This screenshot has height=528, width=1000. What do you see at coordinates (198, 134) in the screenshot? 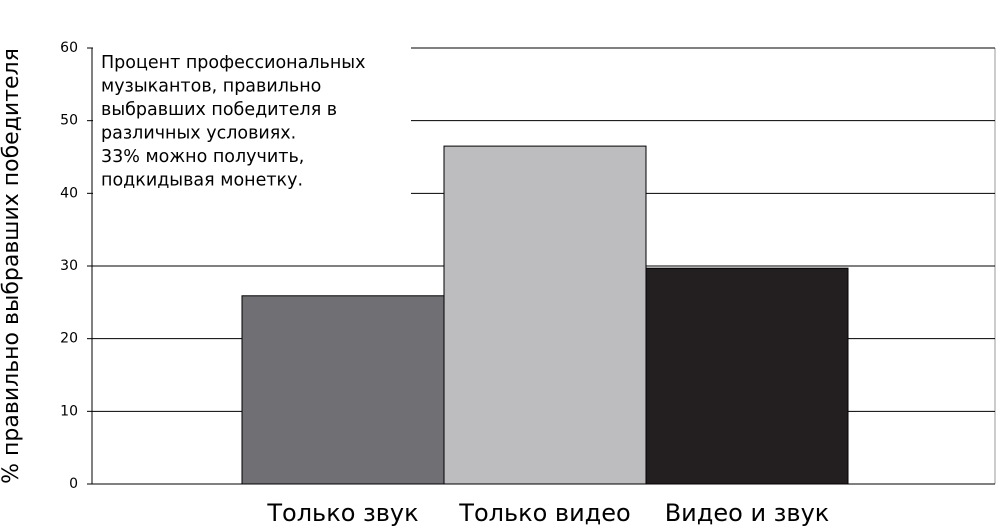
I see `annotation: различных условиях.` at bounding box center [198, 134].